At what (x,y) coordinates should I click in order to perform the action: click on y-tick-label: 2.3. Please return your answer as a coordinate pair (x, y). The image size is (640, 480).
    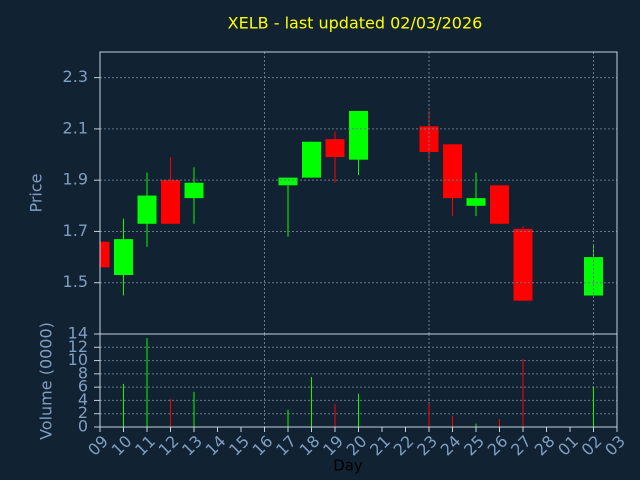
    Looking at the image, I should click on (75, 76).